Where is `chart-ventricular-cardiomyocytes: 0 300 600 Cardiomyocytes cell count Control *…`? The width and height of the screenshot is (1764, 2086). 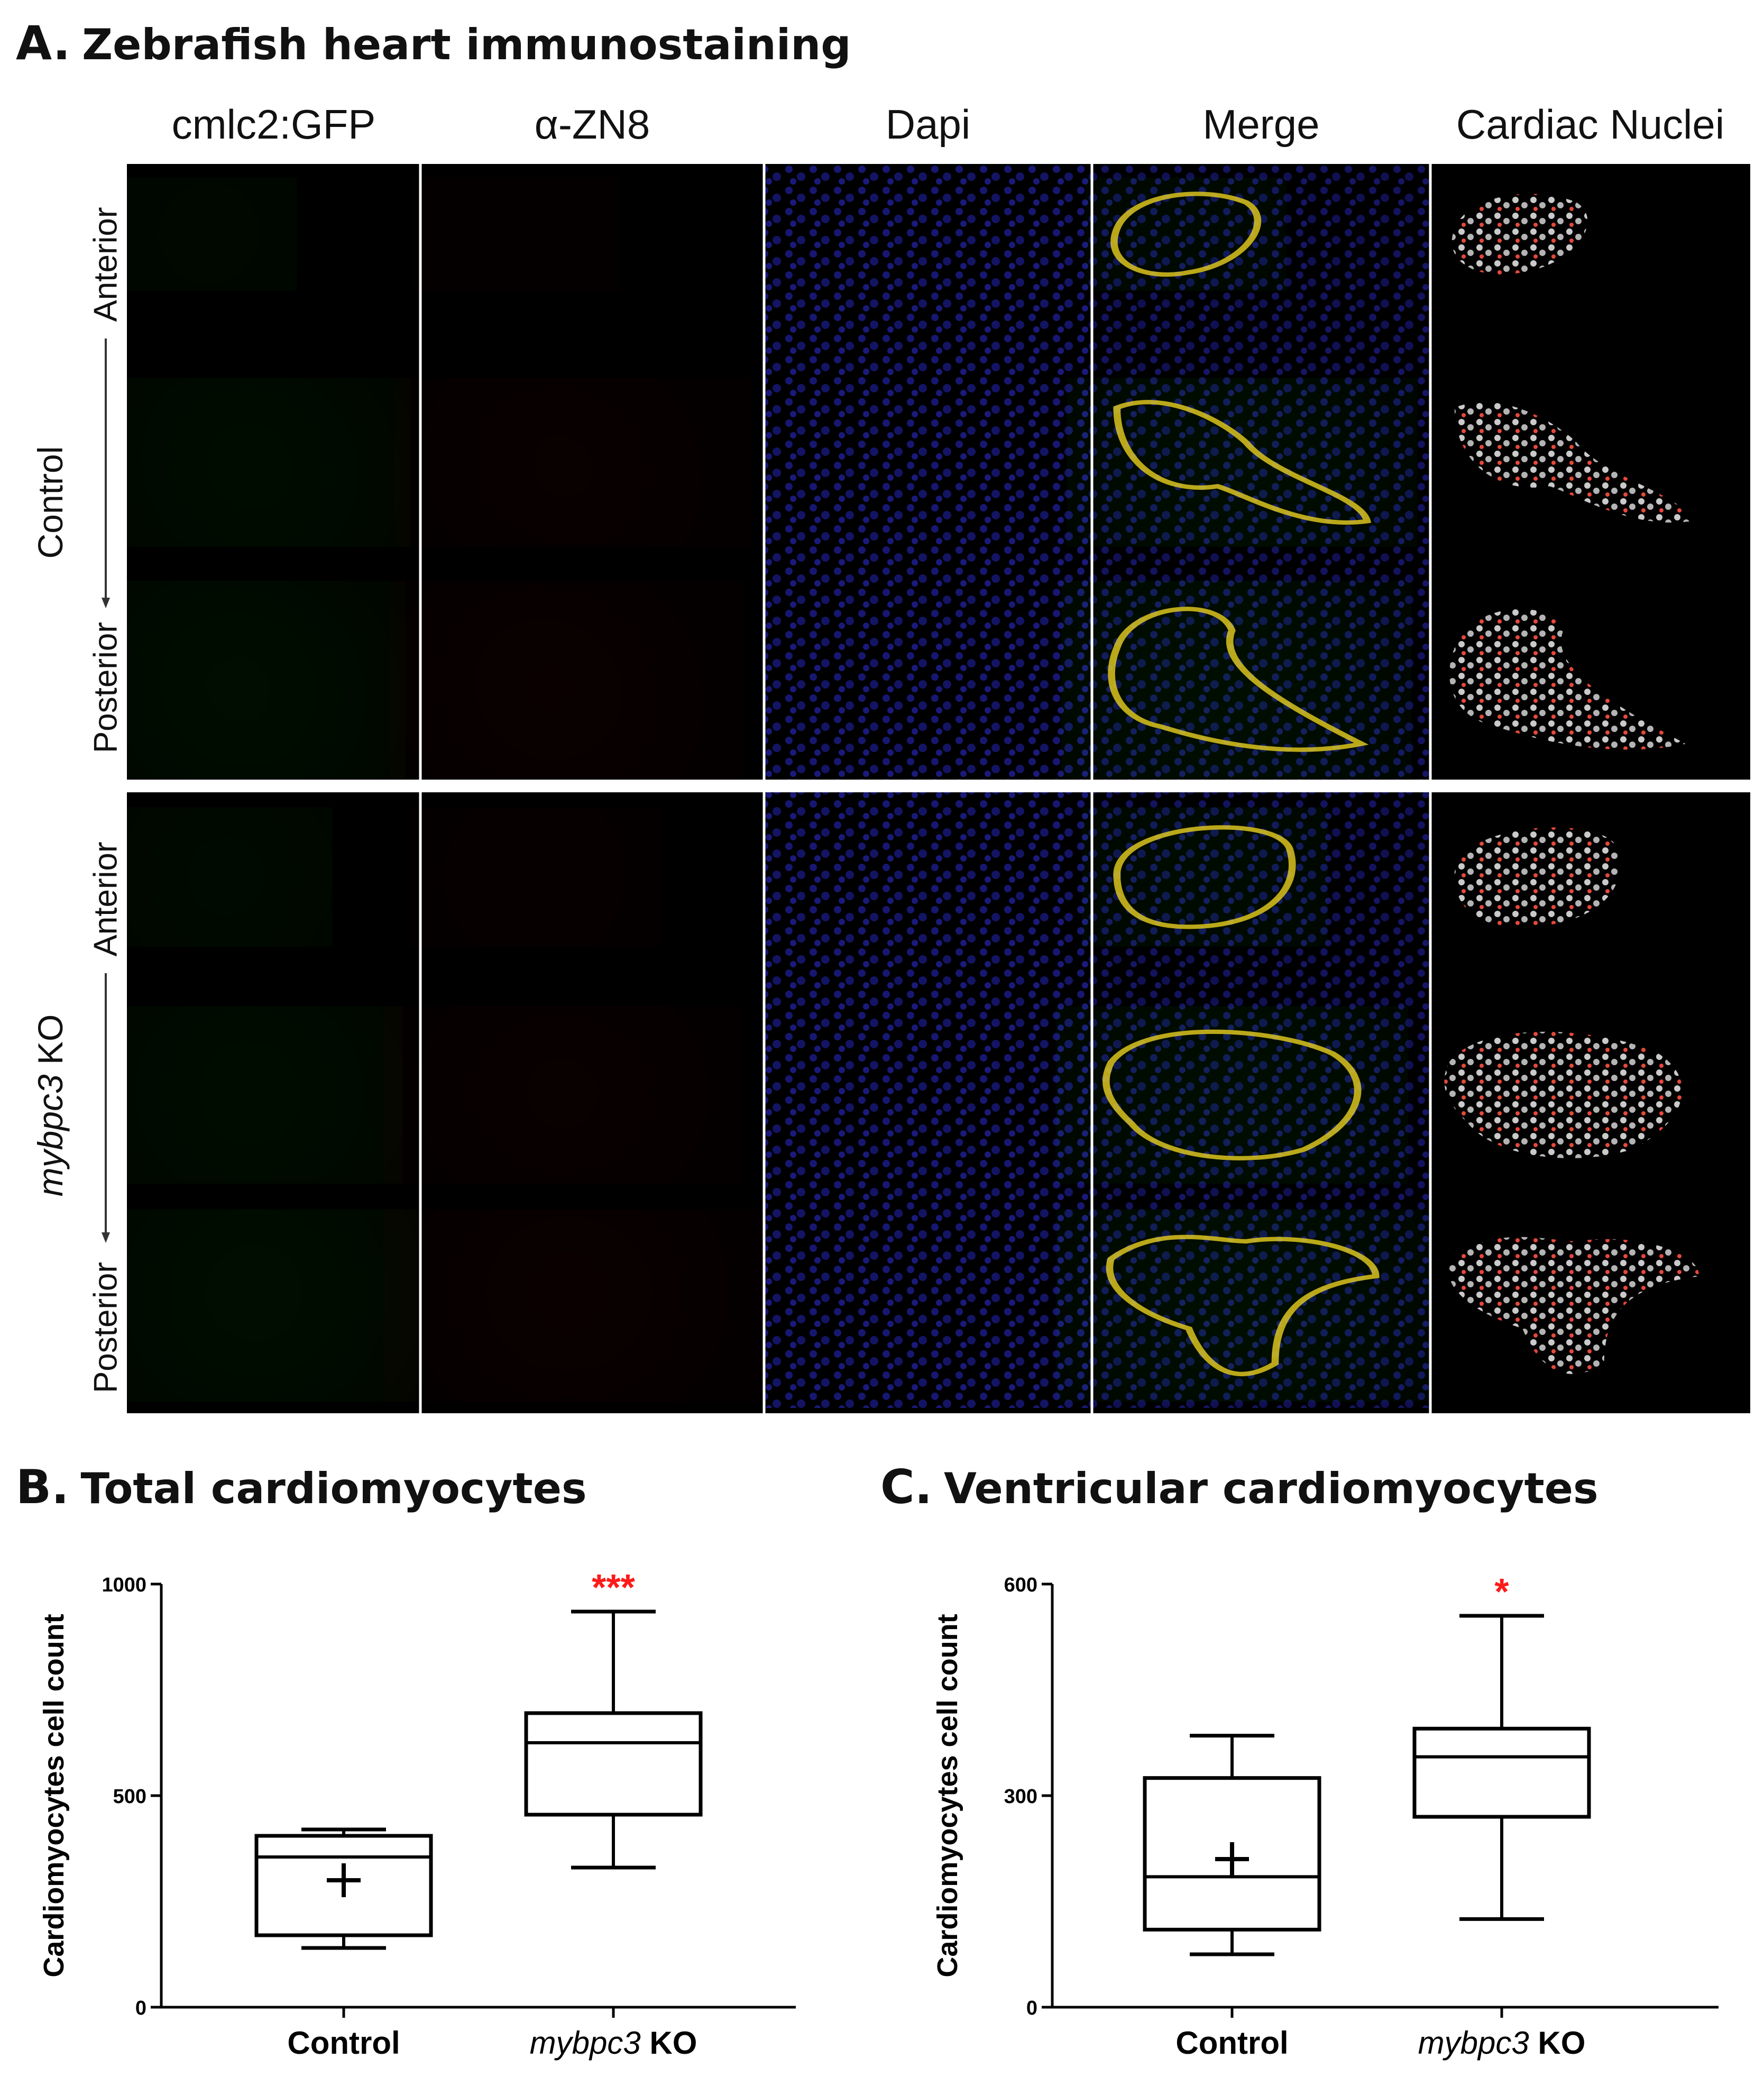 chart-ventricular-cardiomyocytes: 0 300 600 Cardiomyocytes cell count Control *… is located at coordinates (1326, 1816).